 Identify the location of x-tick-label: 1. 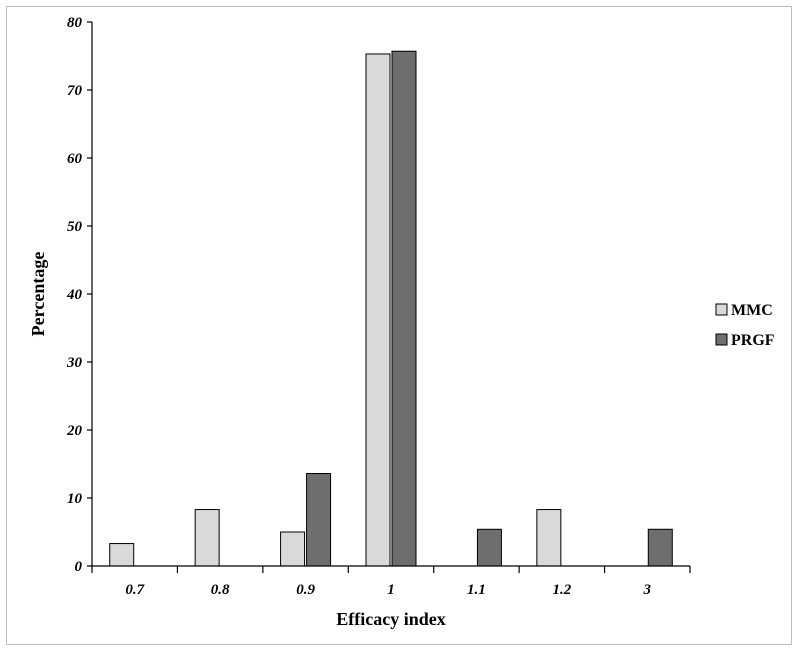
(391, 590).